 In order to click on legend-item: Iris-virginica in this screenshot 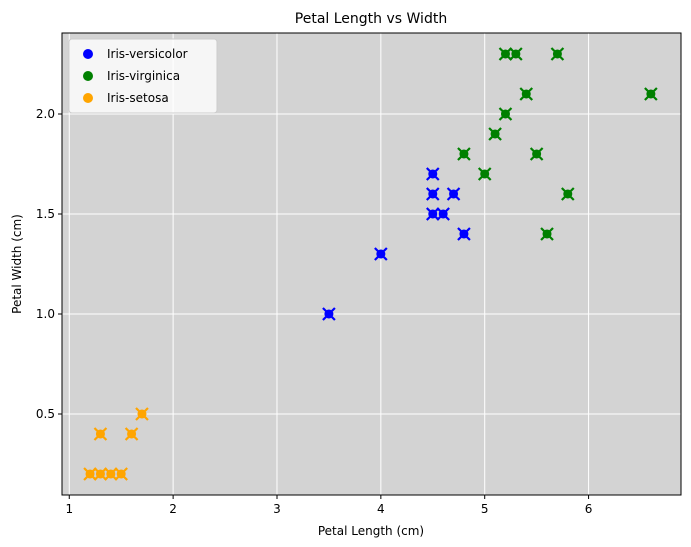, I will do `click(131, 76)`.